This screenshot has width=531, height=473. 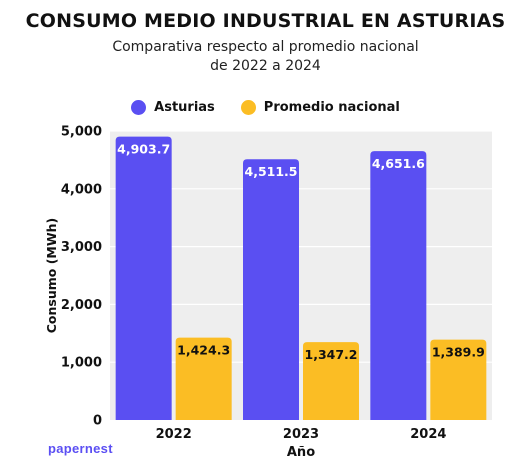 What do you see at coordinates (398, 163) in the screenshot?
I see `data-label: 4,651.6` at bounding box center [398, 163].